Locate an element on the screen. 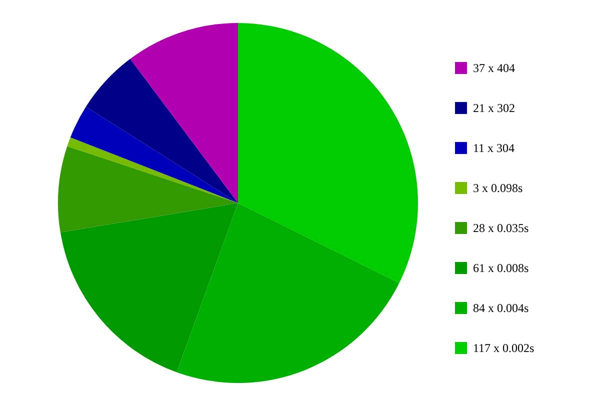 The height and width of the screenshot is (420, 600). legend-label: 117 x 0.002s is located at coordinates (503, 348).